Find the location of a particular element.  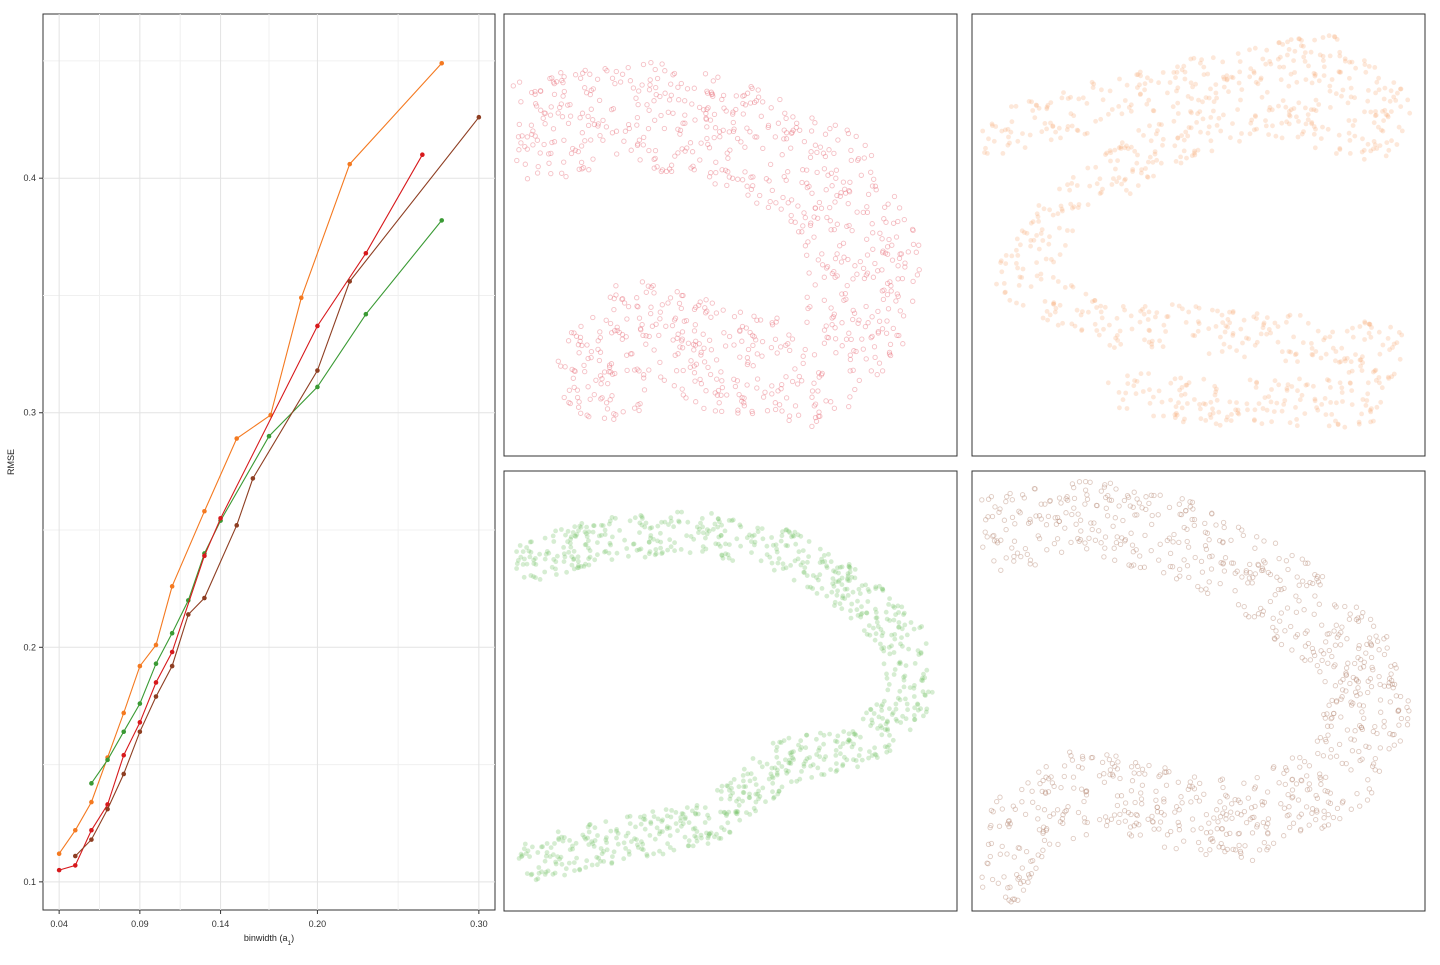

y-tick-label: 0.4 is located at coordinates (29, 178).